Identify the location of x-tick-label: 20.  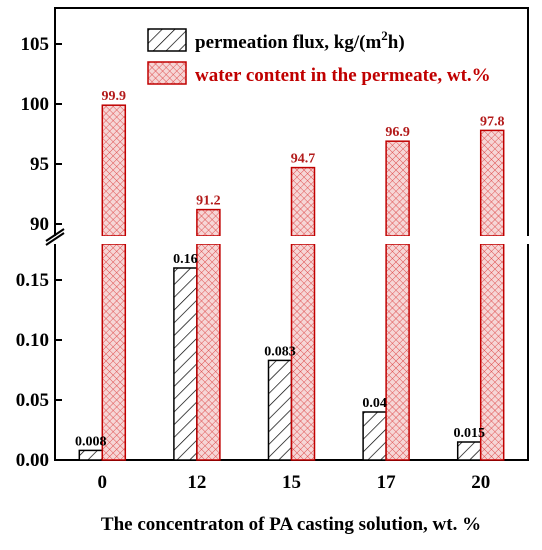
(480, 482).